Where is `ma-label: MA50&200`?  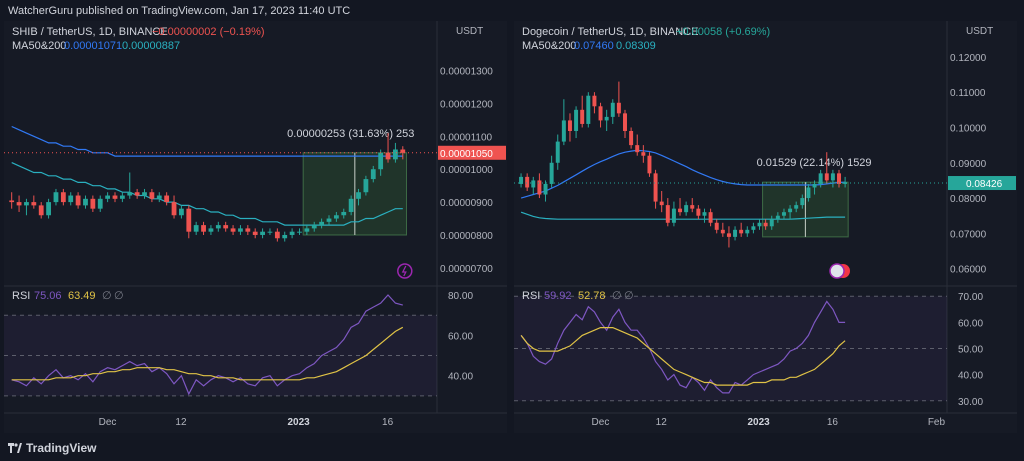
ma-label: MA50&200 is located at coordinates (39, 46).